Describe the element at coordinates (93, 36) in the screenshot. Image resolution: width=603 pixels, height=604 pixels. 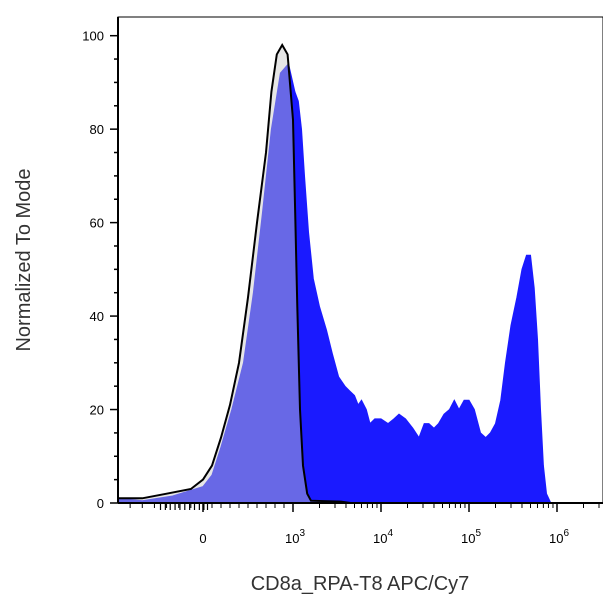
I see `y-tick-label: 100` at that location.